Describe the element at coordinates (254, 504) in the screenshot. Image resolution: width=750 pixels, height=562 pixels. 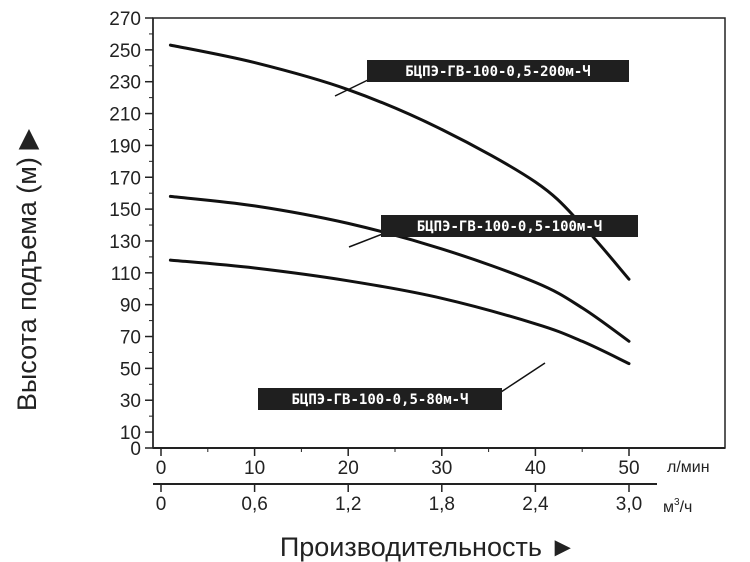
I see `x2-tick-label: 0,6` at that location.